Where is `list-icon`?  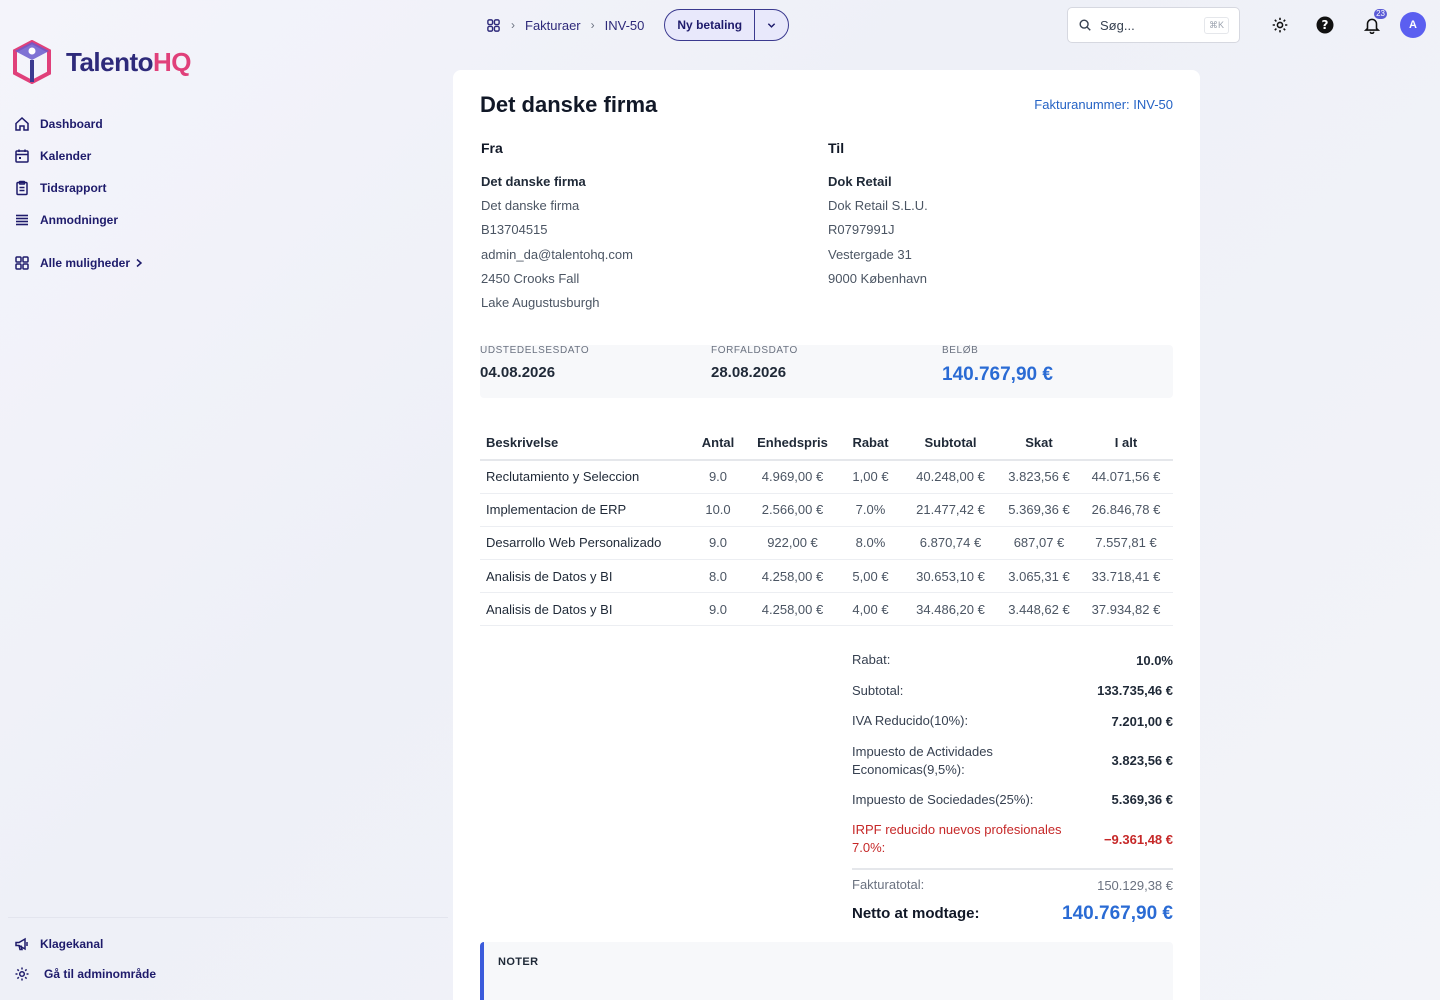
list-icon is located at coordinates (22, 220).